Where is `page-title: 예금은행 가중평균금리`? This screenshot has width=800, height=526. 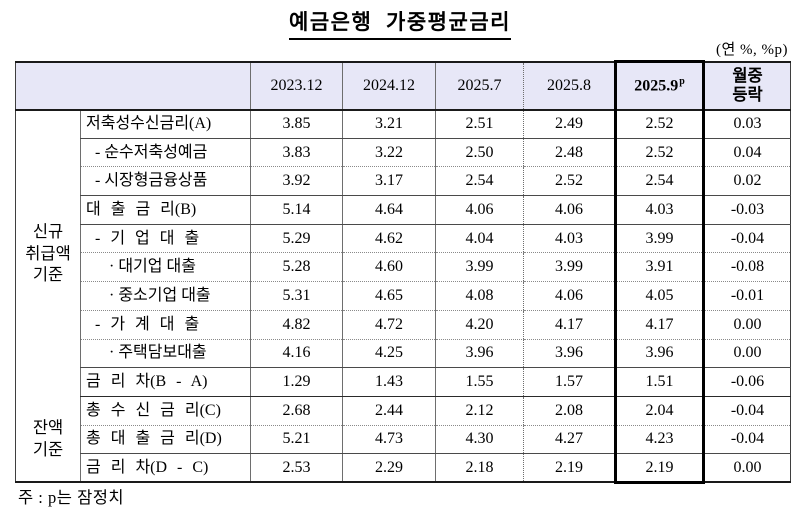 page-title: 예금은행 가중평균금리 is located at coordinates (400, 23).